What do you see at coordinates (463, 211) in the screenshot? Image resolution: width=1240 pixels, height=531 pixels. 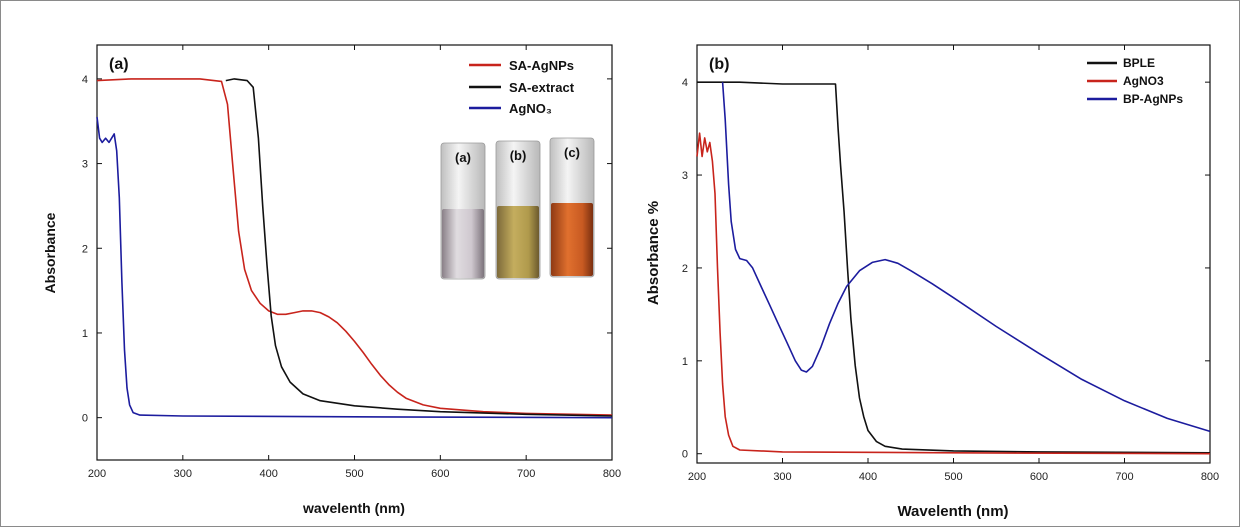 I see `vial-a: (a)` at bounding box center [463, 211].